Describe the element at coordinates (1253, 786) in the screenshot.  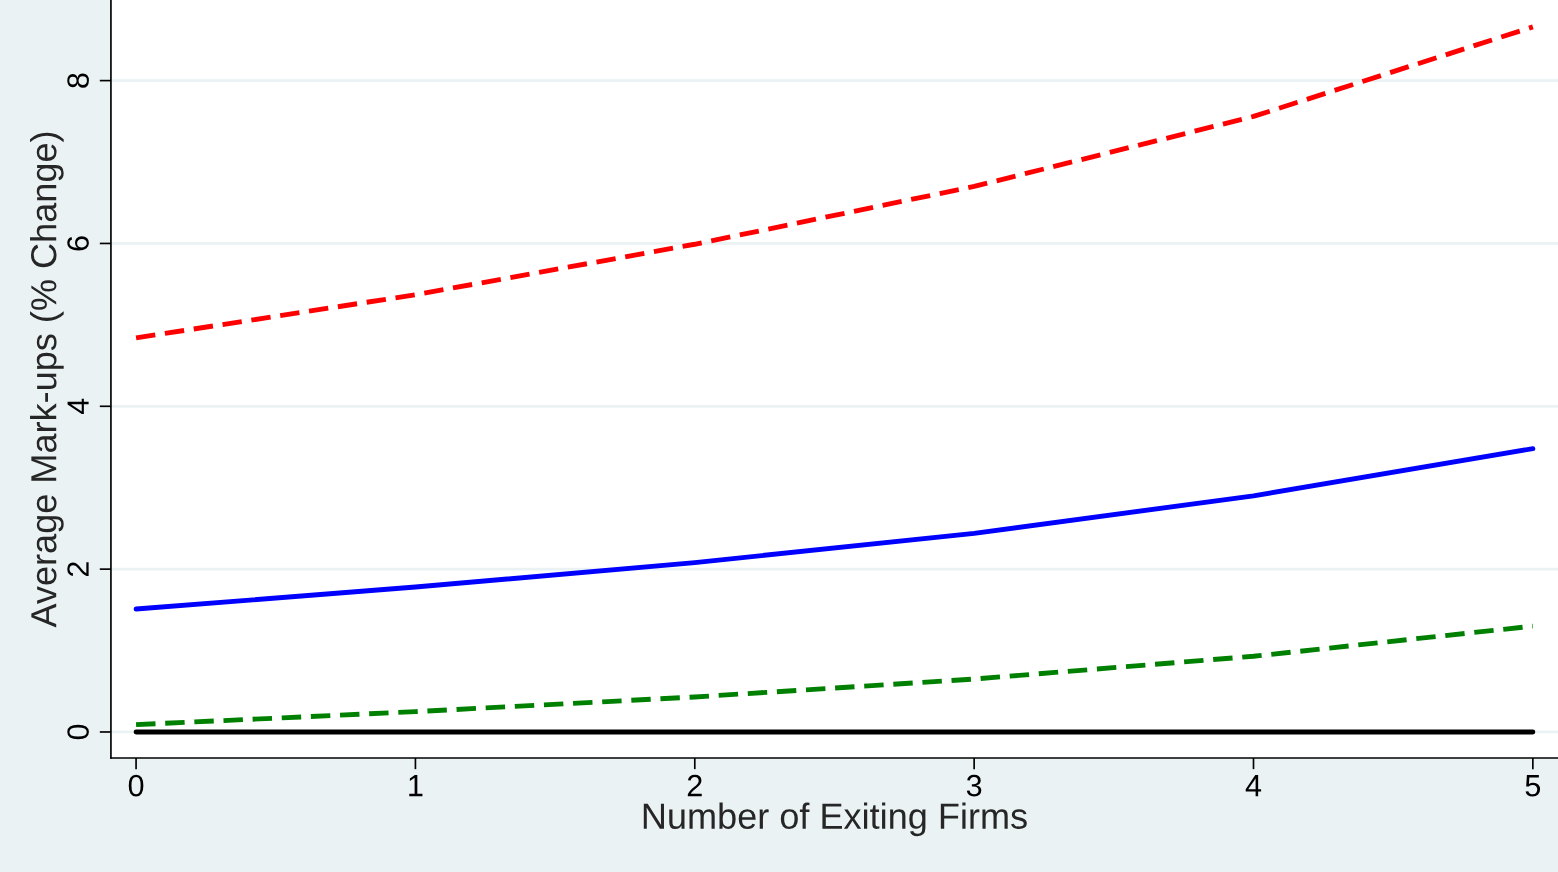
I see `x-tick-label: 4` at that location.